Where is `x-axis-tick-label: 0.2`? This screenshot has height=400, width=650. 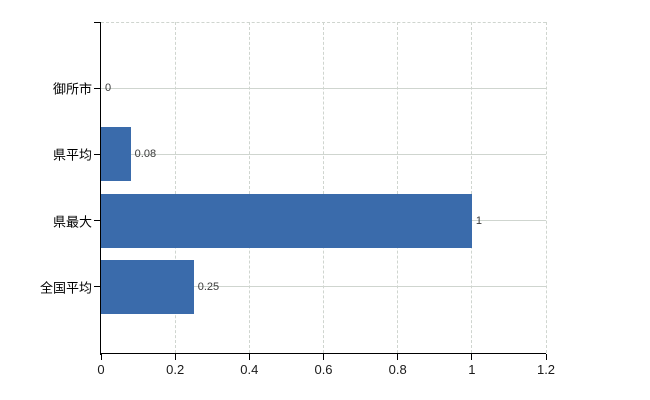 x-axis-tick-label: 0.2 is located at coordinates (175, 369).